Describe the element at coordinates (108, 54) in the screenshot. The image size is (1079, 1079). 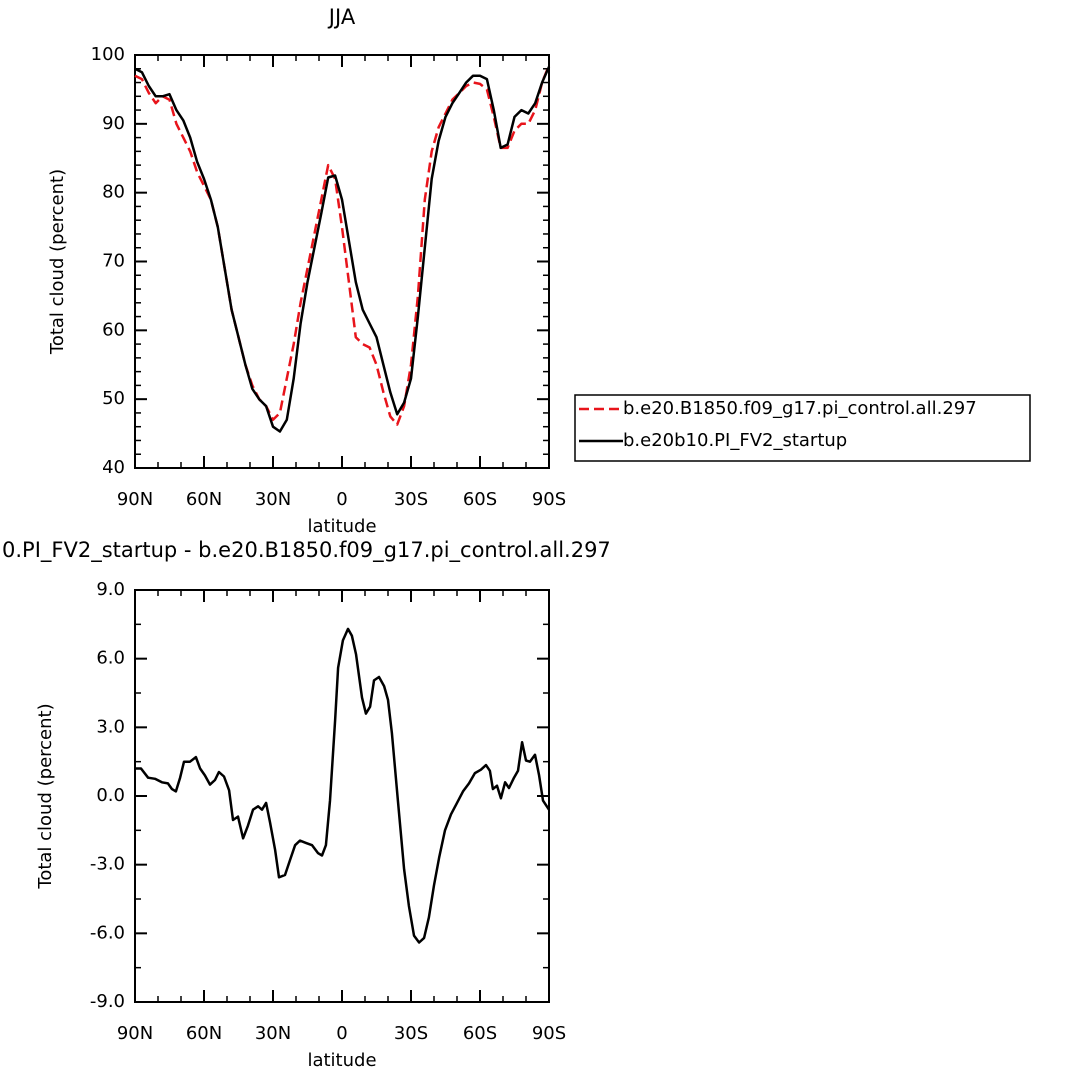
I see `y-tick-label: 100` at that location.